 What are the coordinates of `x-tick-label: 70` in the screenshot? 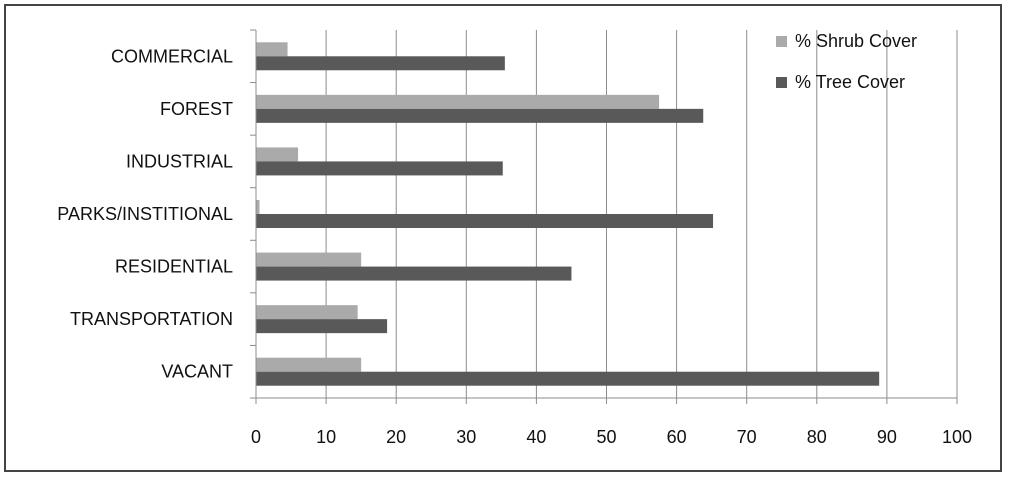 It's located at (747, 437).